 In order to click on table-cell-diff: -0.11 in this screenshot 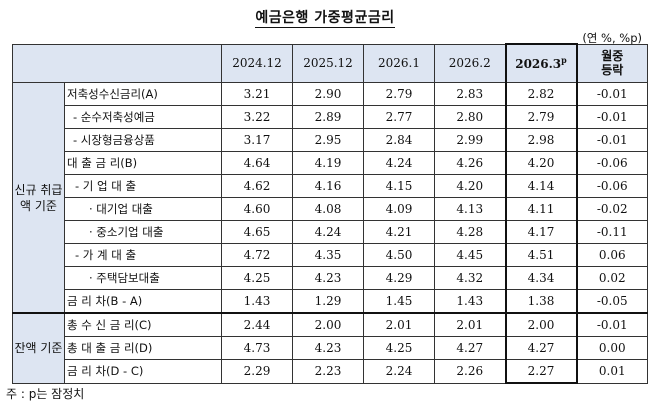, I will do `click(612, 232)`.